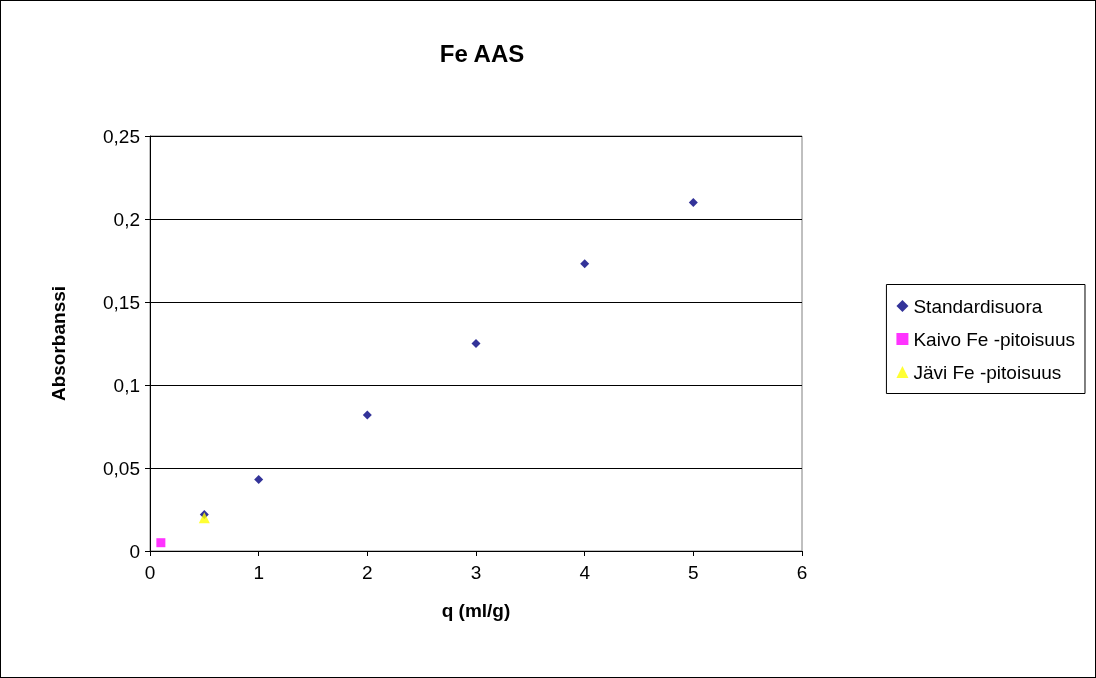  What do you see at coordinates (476, 572) in the screenshot?
I see `x-tick-label: 3` at bounding box center [476, 572].